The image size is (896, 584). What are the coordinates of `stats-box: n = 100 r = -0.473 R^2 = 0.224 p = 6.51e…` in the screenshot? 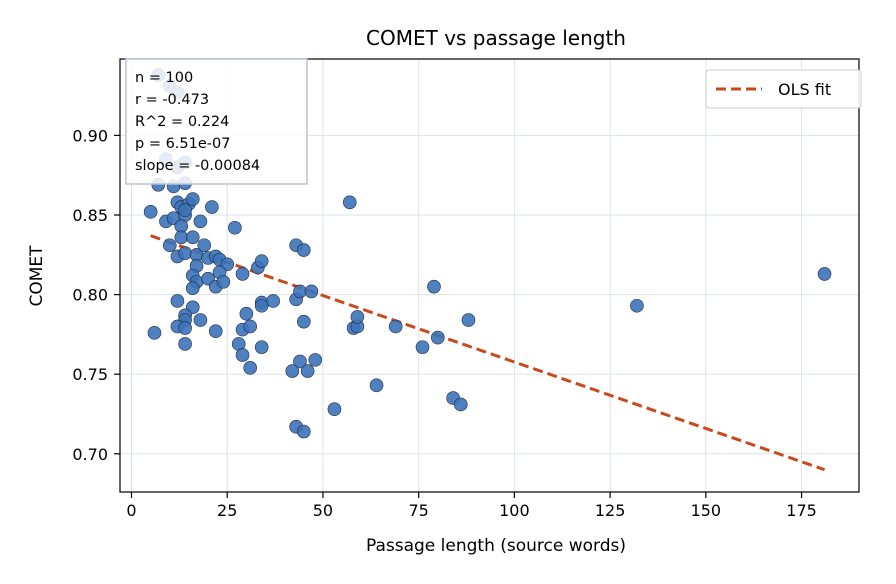 It's located at (216, 121).